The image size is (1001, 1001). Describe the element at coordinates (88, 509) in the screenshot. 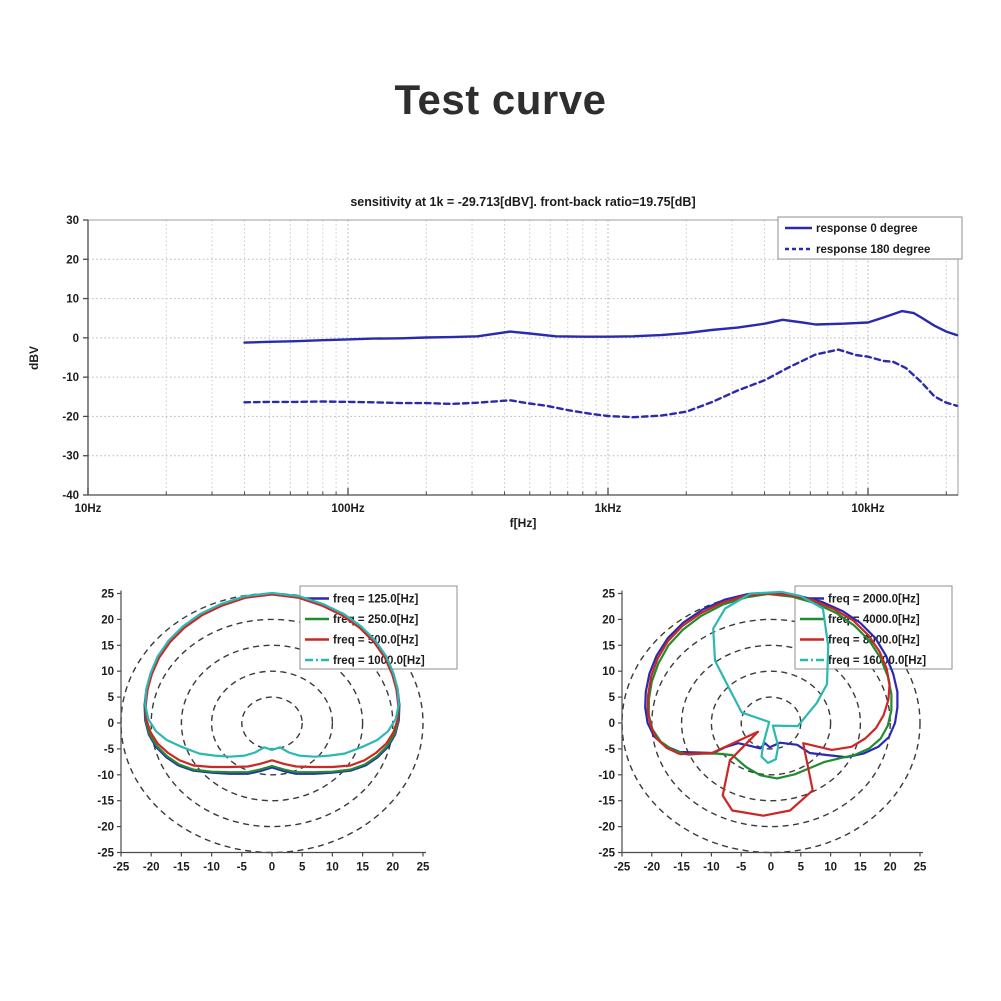

I see `x-tick-label: 10Hz` at that location.